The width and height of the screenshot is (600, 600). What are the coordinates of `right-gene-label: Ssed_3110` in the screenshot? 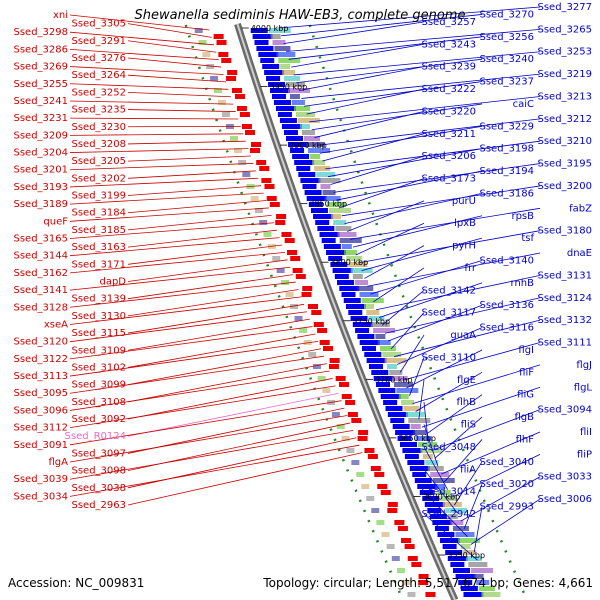 It's located at (448, 357).